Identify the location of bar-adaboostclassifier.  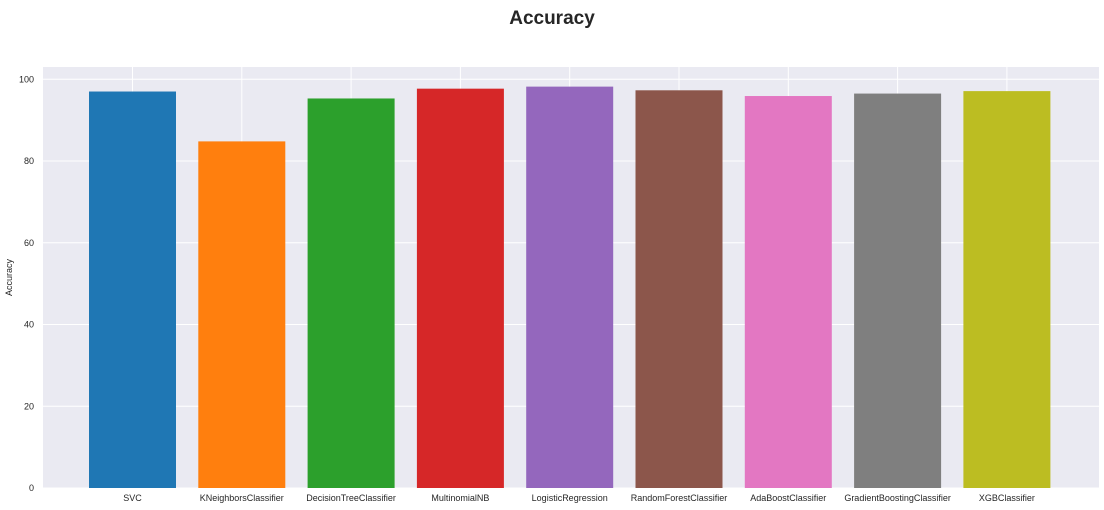
(788, 292).